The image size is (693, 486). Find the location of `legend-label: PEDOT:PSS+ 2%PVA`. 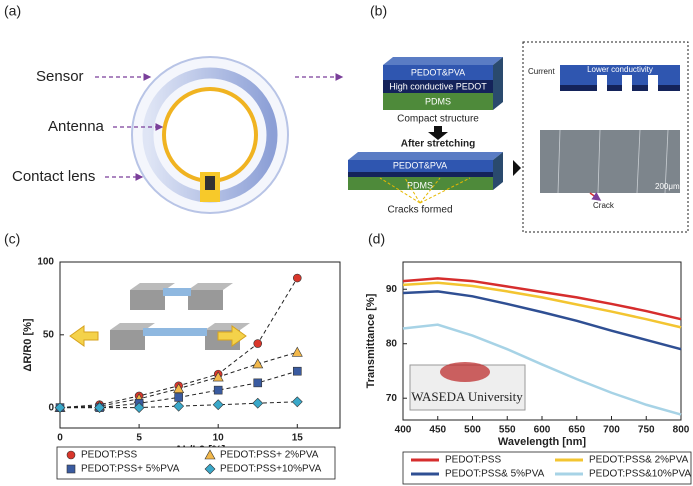

legend-label: PEDOT:PSS+ 2%PVA is located at coordinates (269, 455).